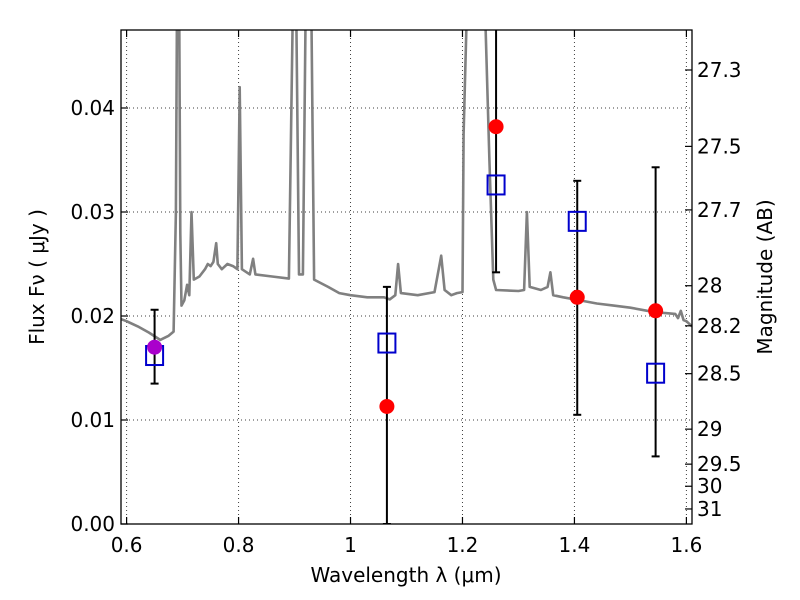  I want to click on y2-tick-label: 29, so click(709, 429).